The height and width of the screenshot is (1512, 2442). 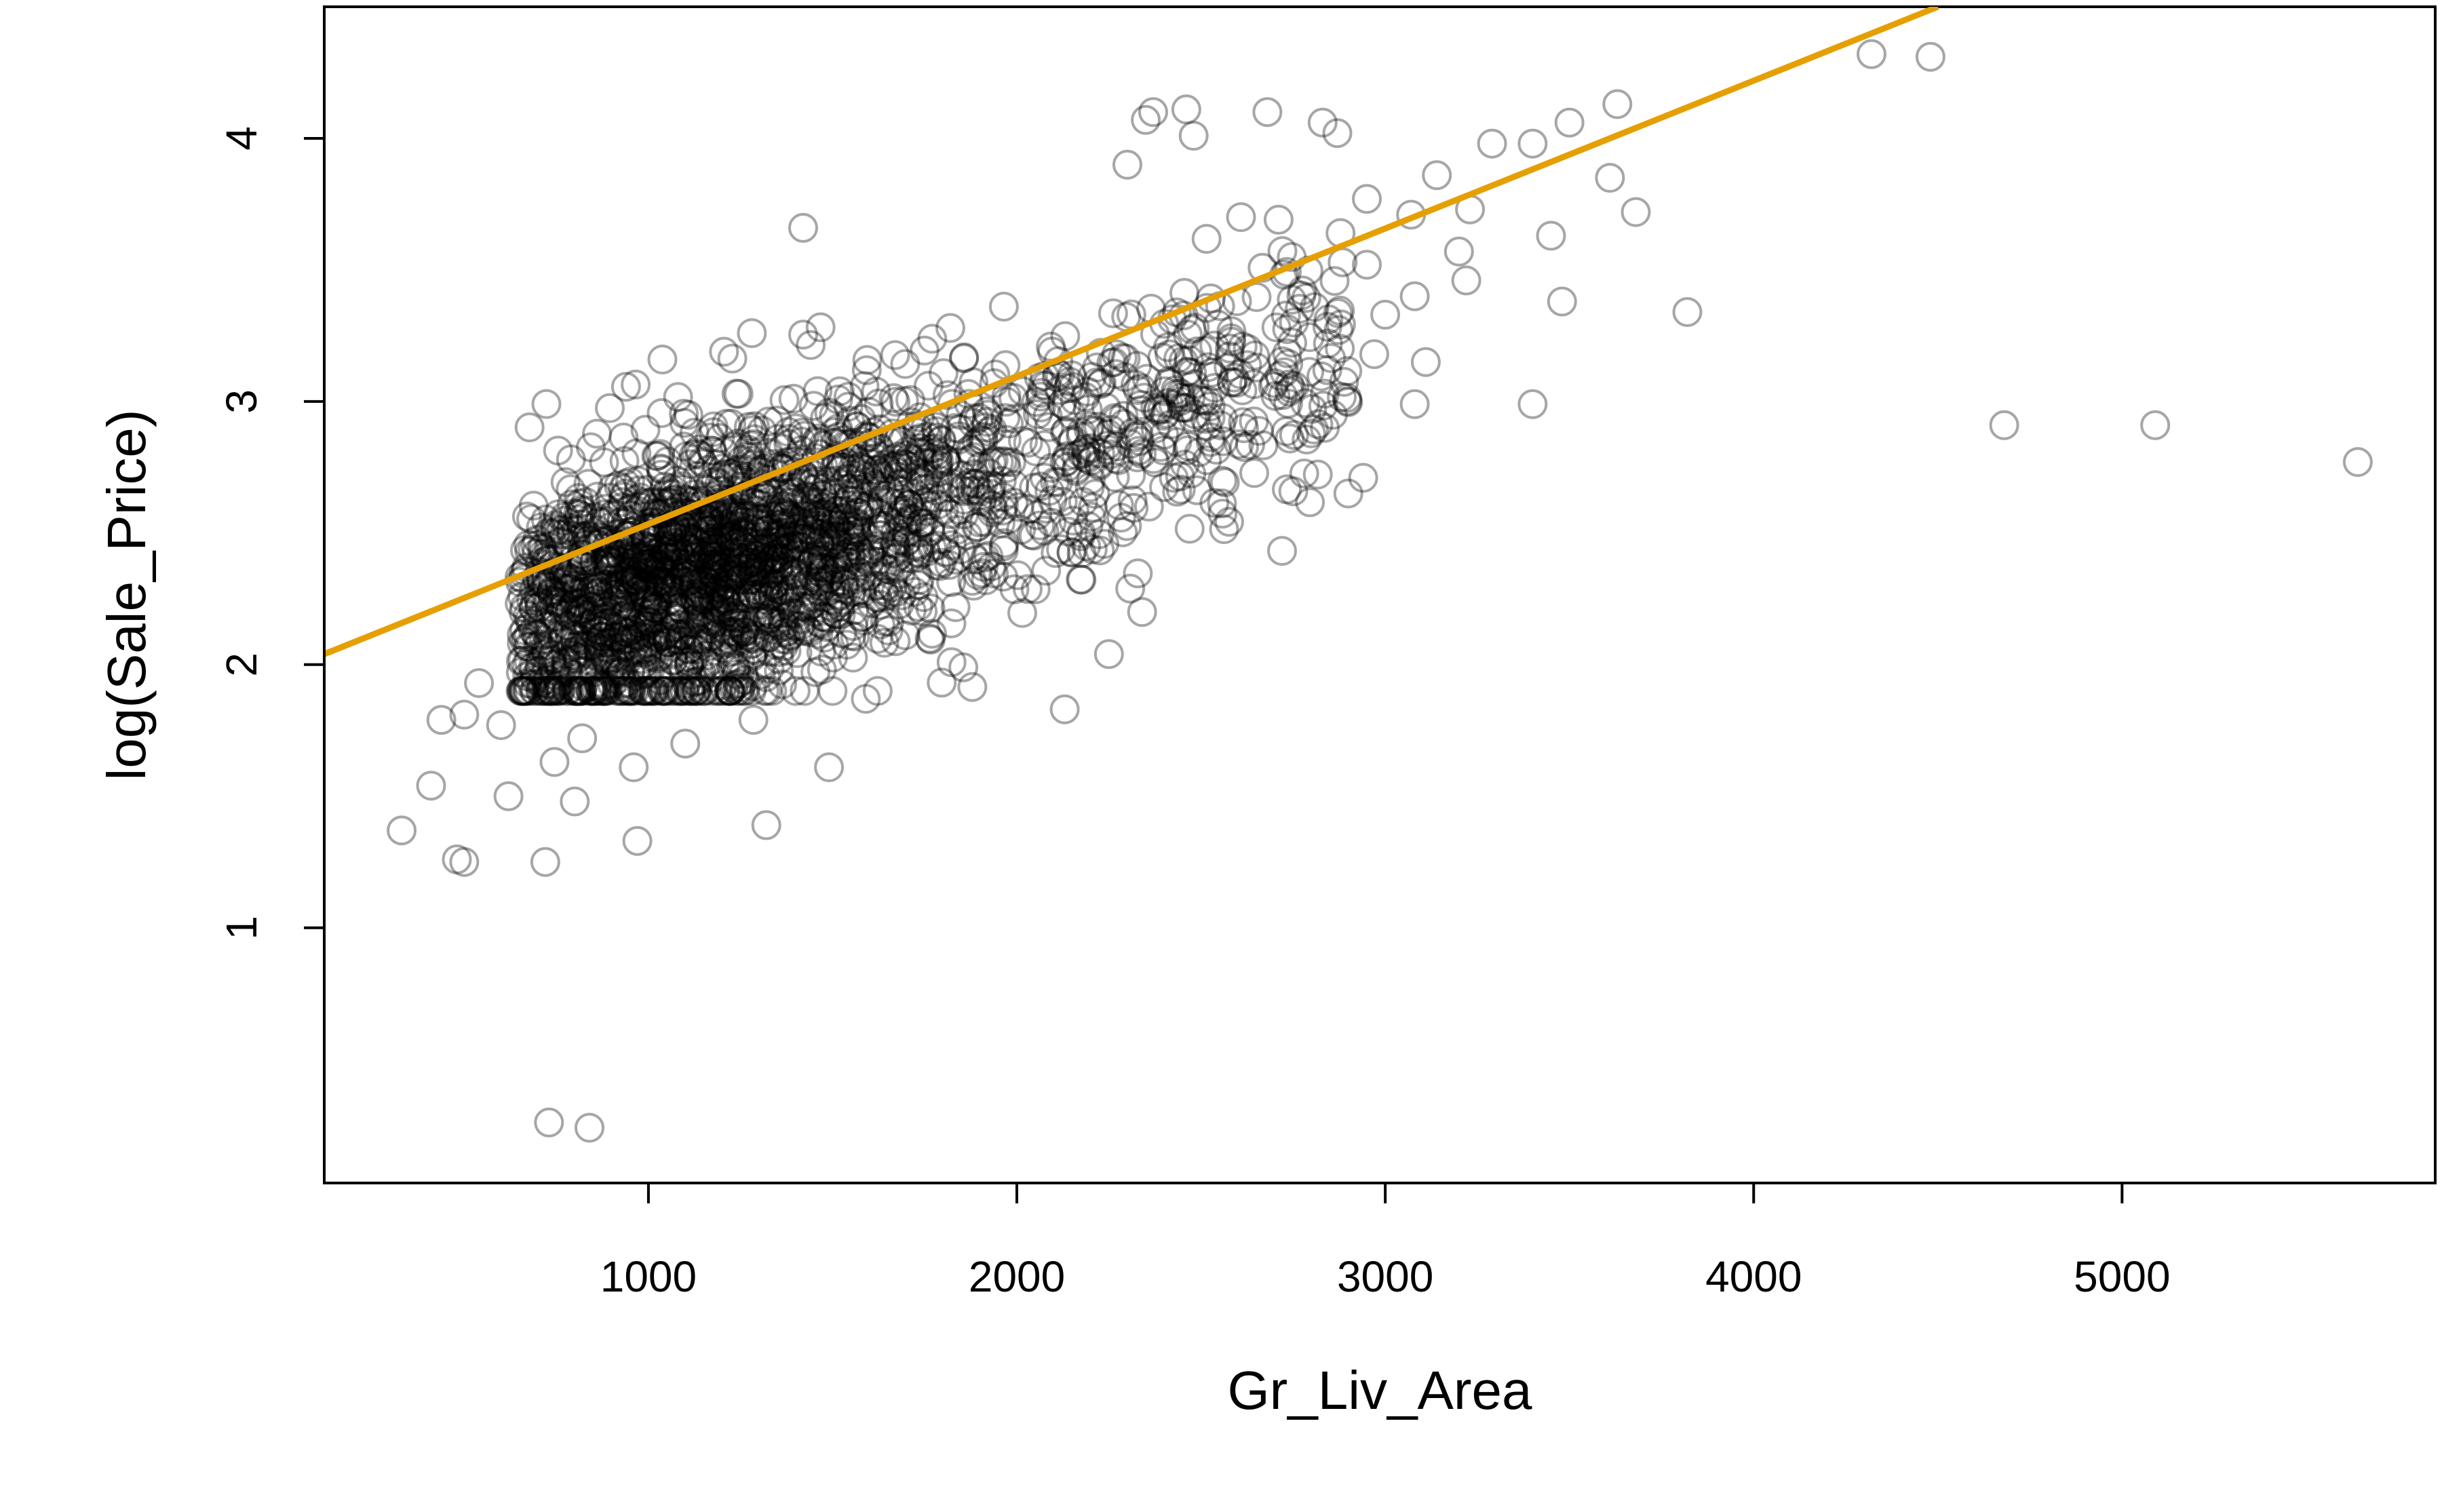 I want to click on y-tick-label: 4, so click(x=241, y=138).